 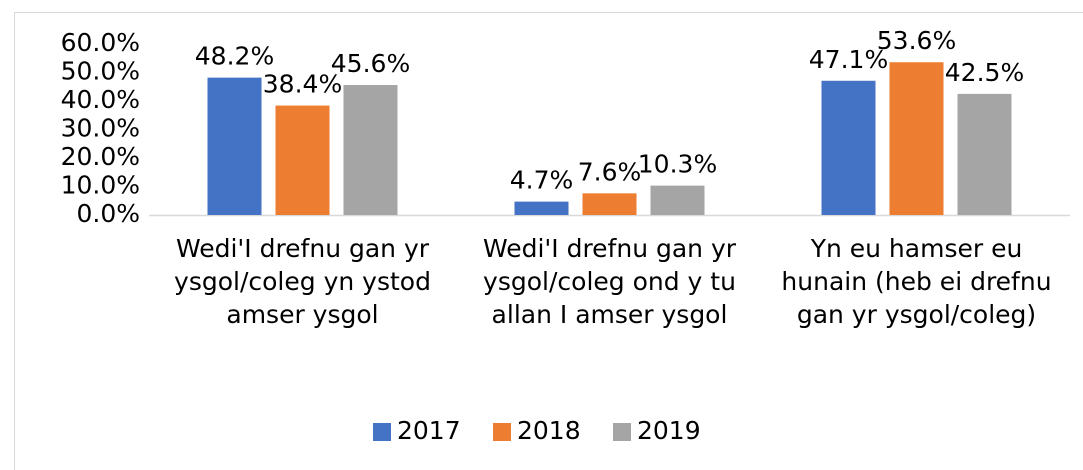 What do you see at coordinates (677, 164) in the screenshot?
I see `data-label: 10.3%` at bounding box center [677, 164].